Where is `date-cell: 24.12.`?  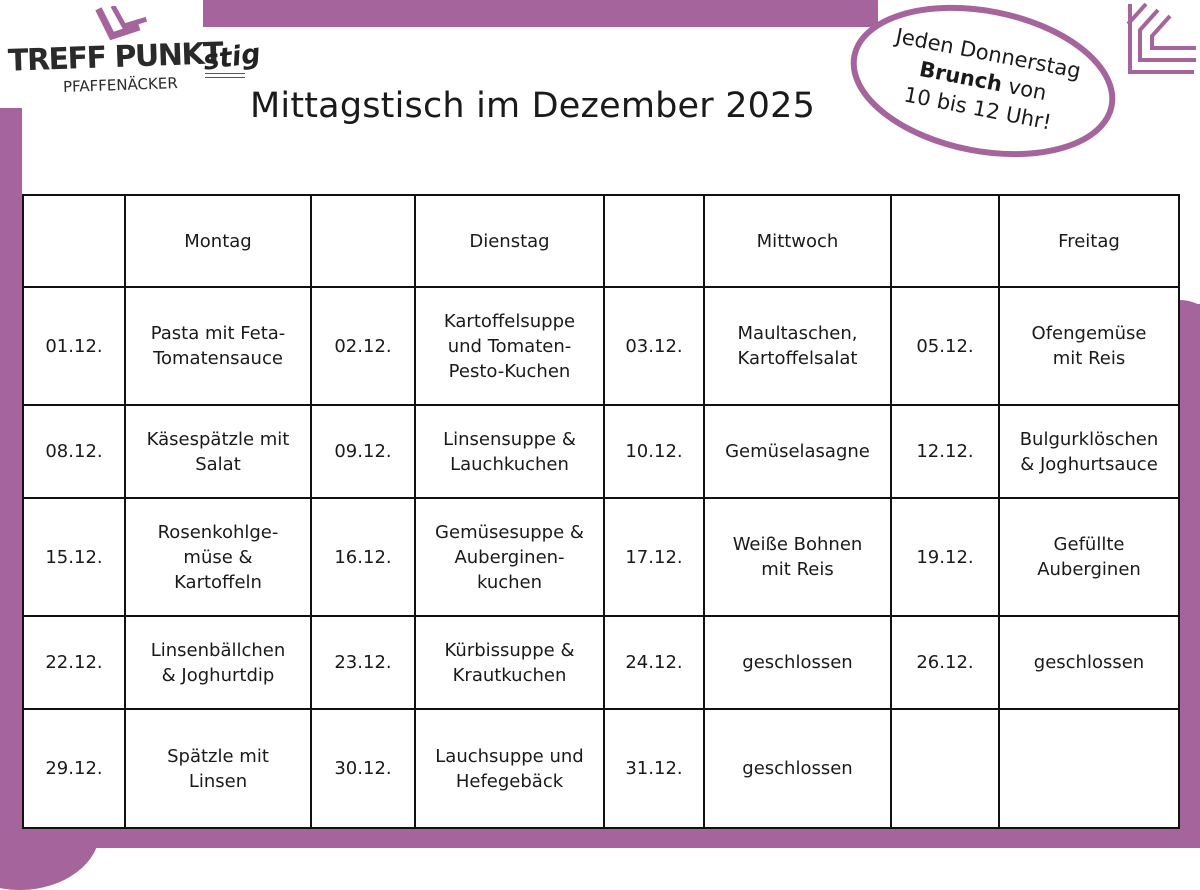 date-cell: 24.12. is located at coordinates (654, 662).